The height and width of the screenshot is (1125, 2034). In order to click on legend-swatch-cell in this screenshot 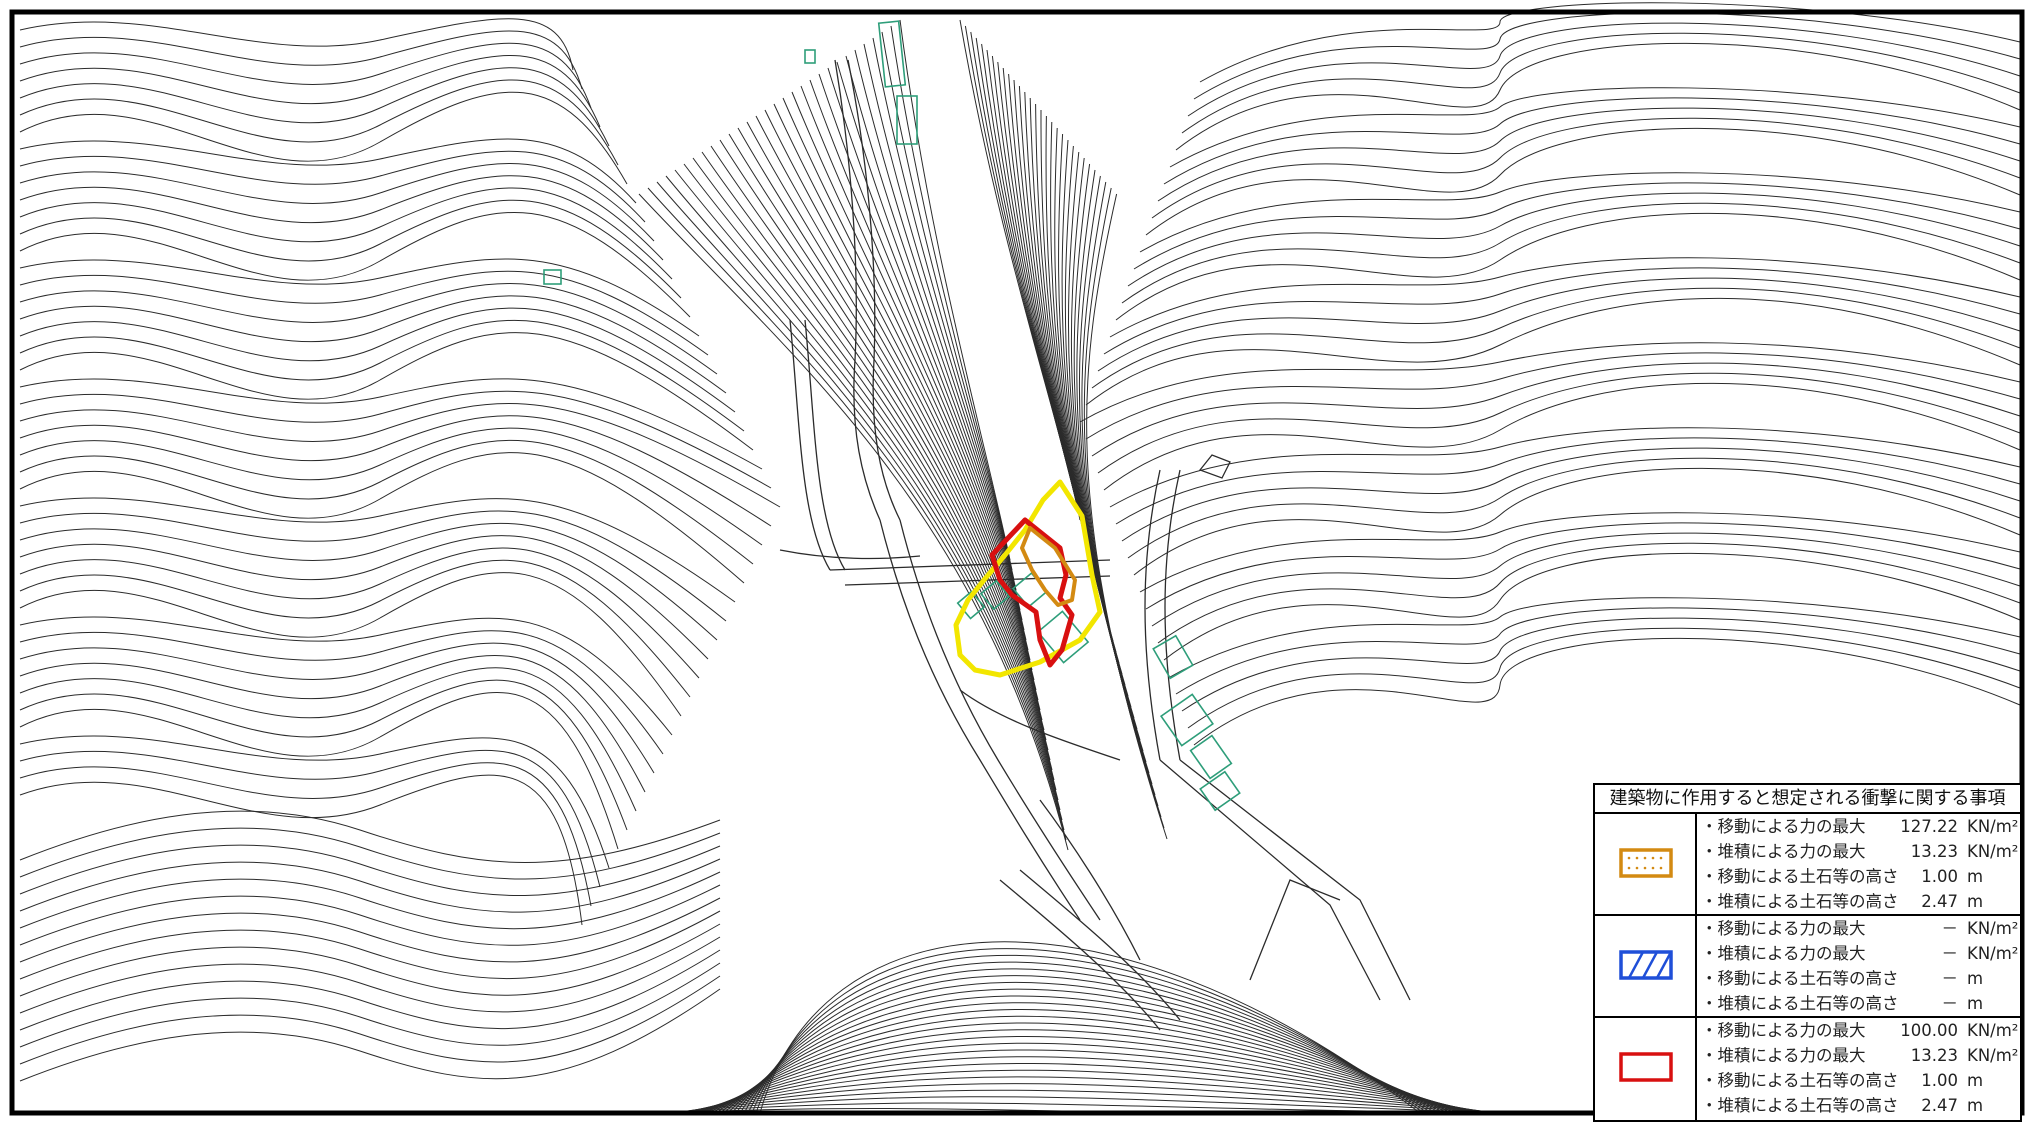, I will do `click(1646, 966)`.